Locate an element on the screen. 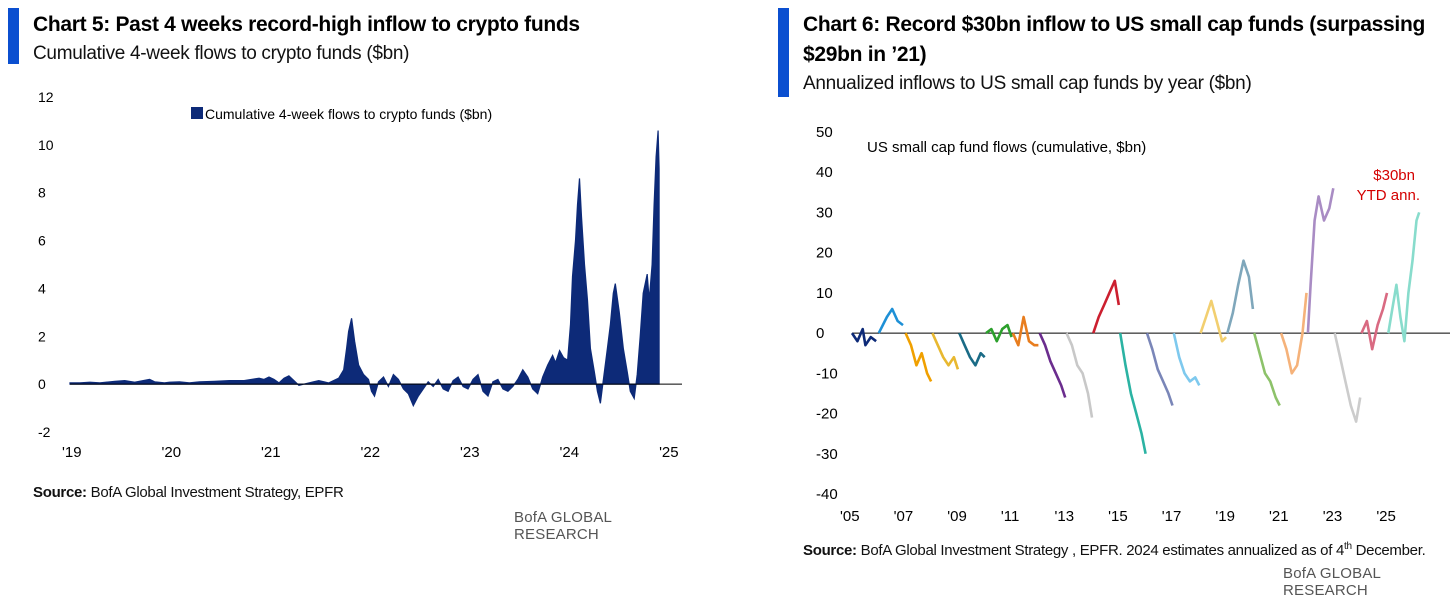 This screenshot has width=1456, height=599. chart6-ytick-label: -30 is located at coordinates (827, 454).